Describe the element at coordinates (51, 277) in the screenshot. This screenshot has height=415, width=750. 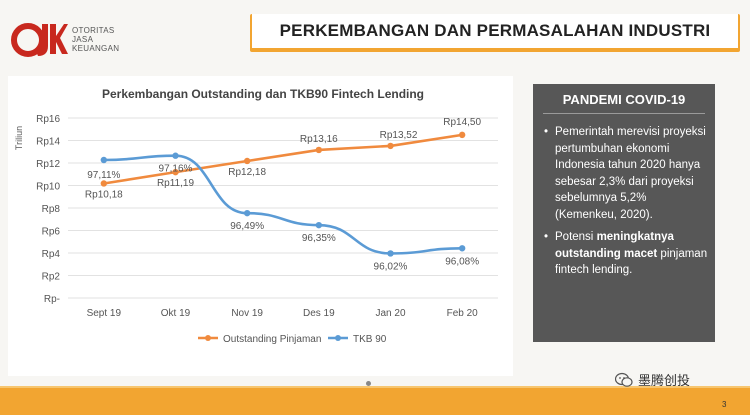
I see `y-tick-label: Rp2` at that location.